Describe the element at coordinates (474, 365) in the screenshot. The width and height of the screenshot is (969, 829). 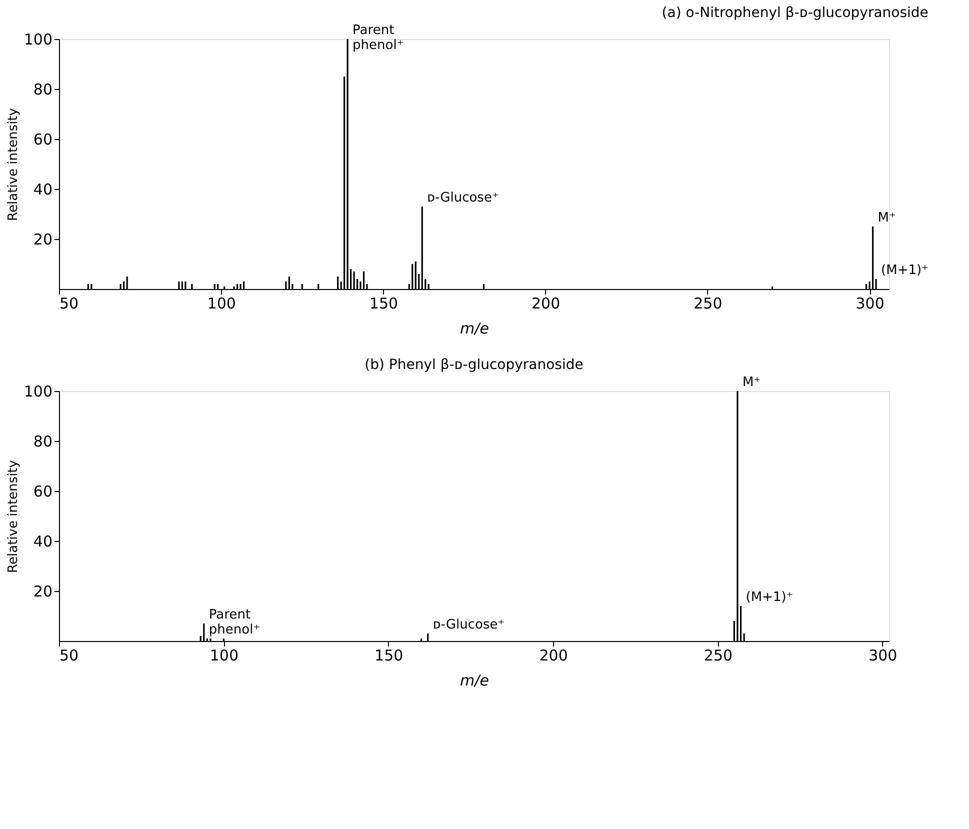
I see `chart-title: (b) Phenyl β-ᴅ-glucopyranoside` at that location.